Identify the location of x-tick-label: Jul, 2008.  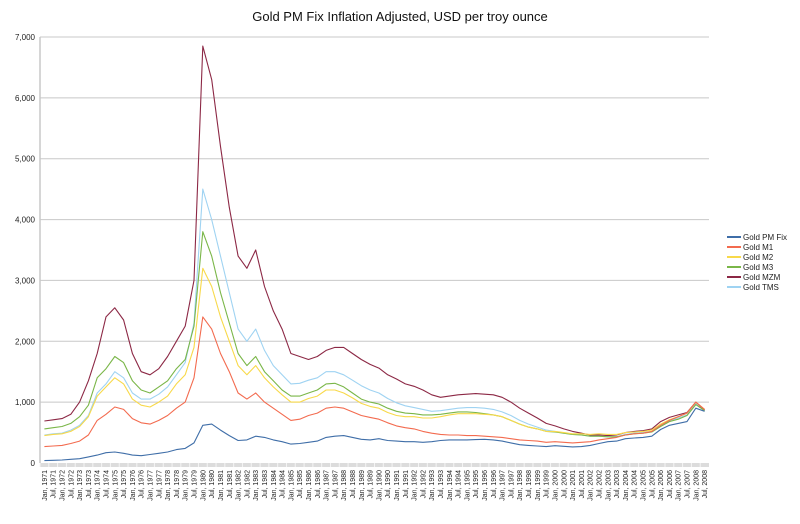
(705, 484).